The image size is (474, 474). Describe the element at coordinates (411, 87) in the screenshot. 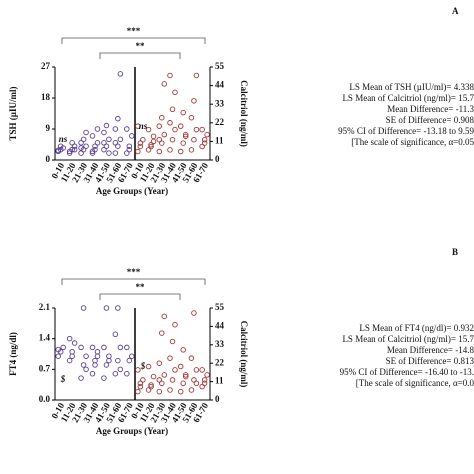

I see `stat-line: LS Mean of TSH (µIU/ml)= 4.338` at that location.